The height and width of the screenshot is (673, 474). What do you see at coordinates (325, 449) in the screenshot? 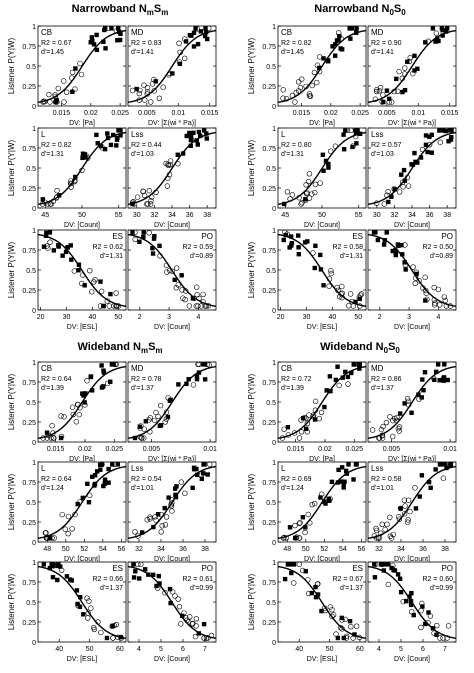
I see `x-tick-label: 0.02` at bounding box center [325, 449].